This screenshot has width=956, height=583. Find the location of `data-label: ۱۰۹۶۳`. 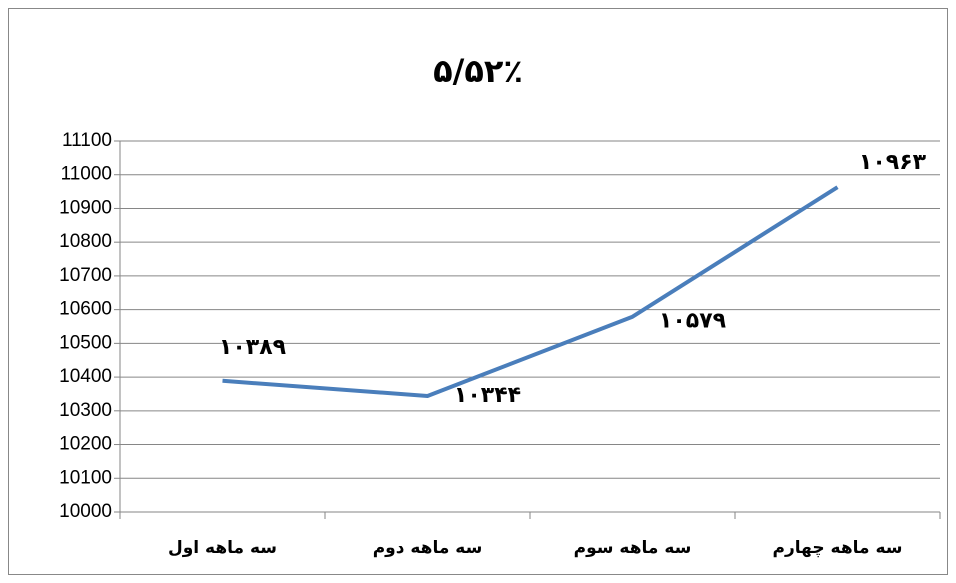

data-label: ۱۰۹۶۳ is located at coordinates (893, 162).